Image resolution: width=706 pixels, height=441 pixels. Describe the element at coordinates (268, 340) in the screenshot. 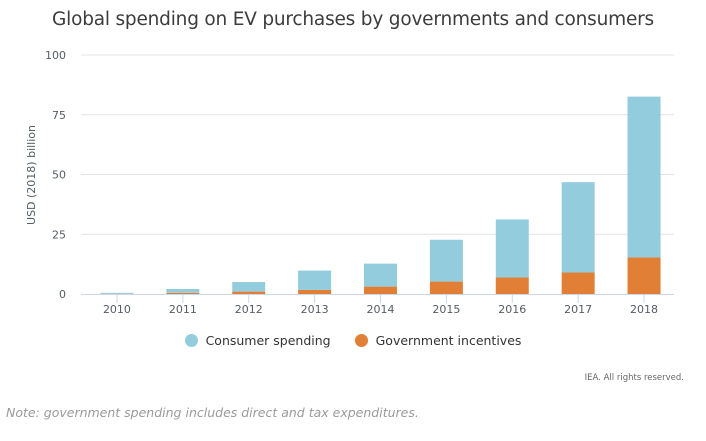

I see `legend-label: Consumer spending` at that location.